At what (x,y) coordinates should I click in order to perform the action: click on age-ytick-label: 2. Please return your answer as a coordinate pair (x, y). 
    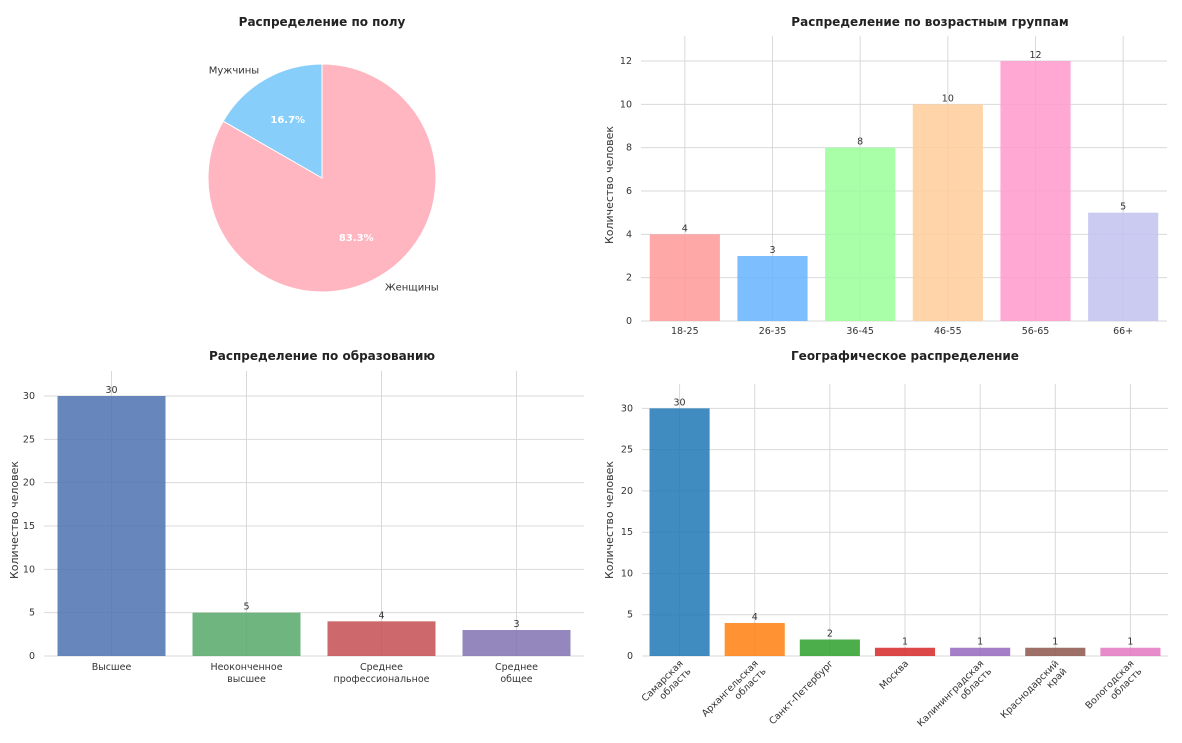
    Looking at the image, I should click on (629, 278).